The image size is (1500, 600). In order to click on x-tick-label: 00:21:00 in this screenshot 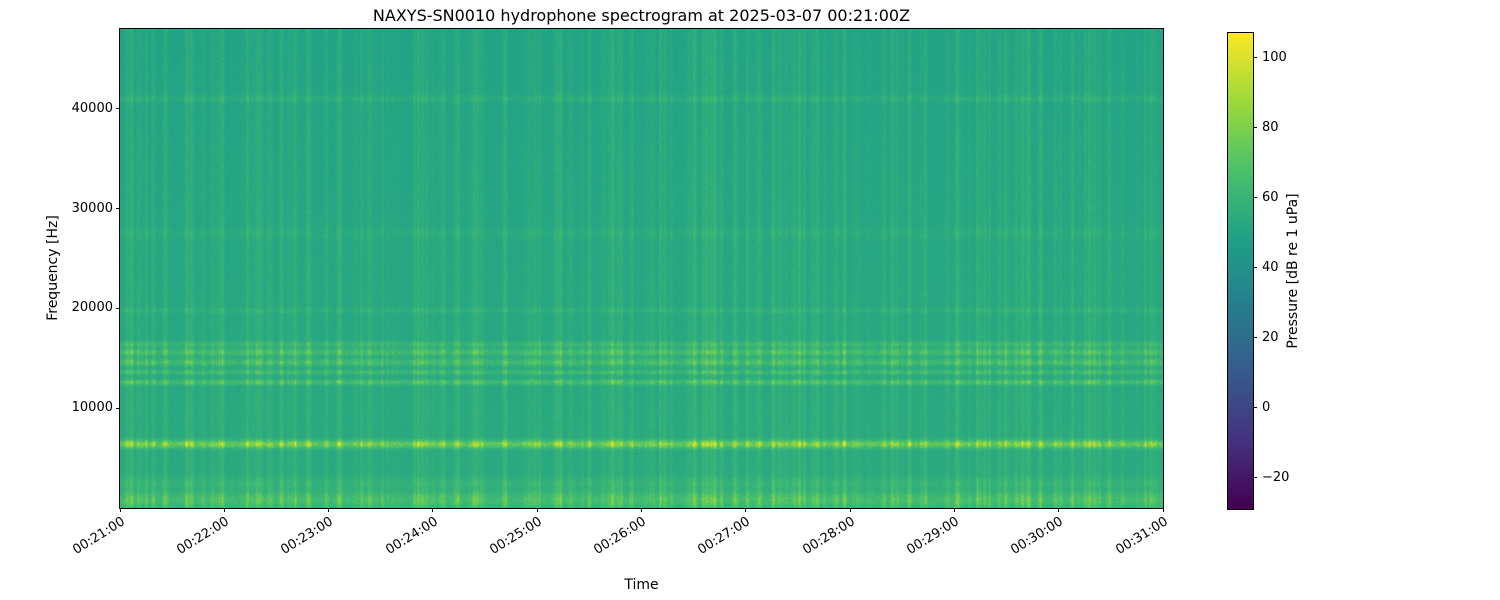, I will do `click(98, 536)`.